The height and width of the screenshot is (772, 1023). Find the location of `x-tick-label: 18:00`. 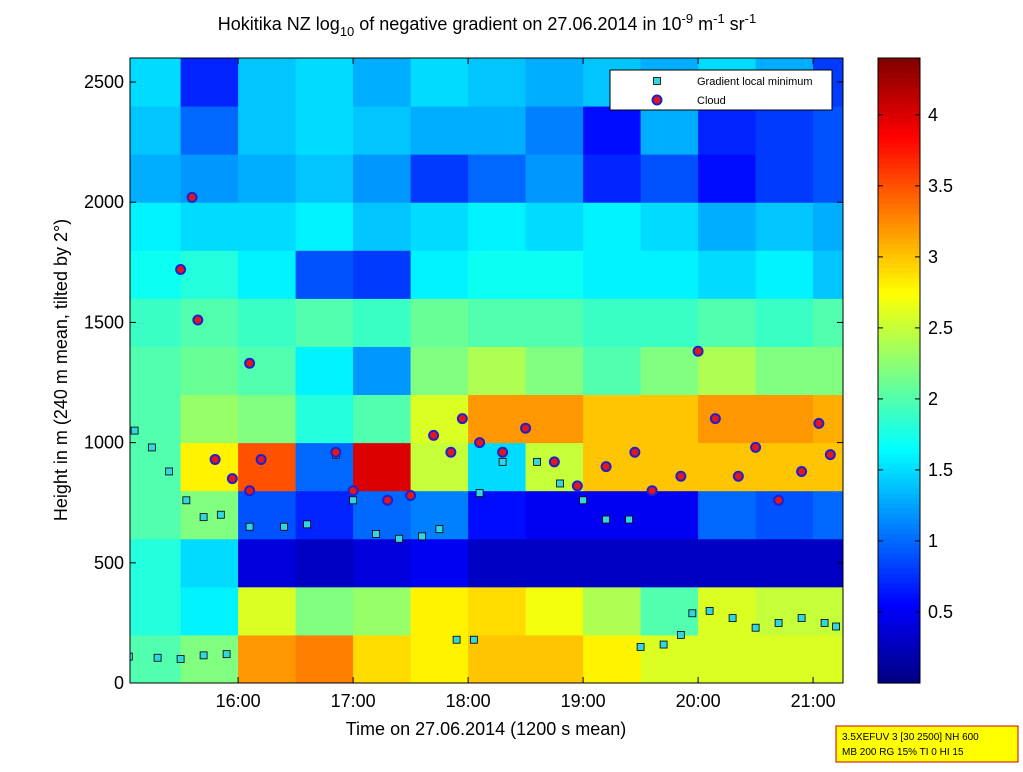

x-tick-label: 18:00 is located at coordinates (468, 701).